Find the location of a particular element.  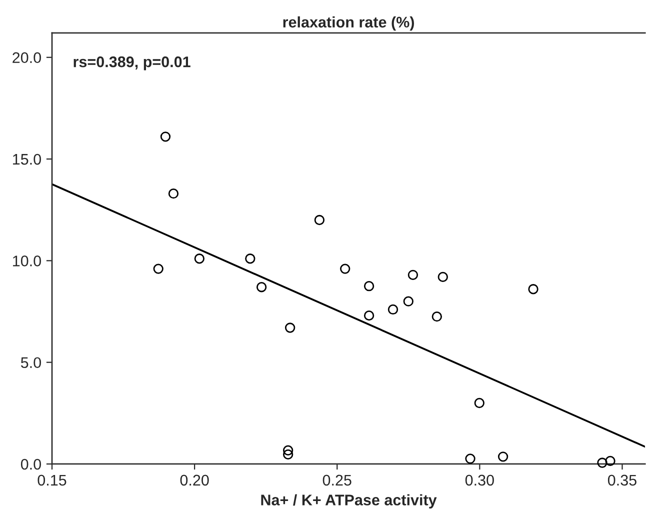

y-tick-label: 15.0 is located at coordinates (27, 159).